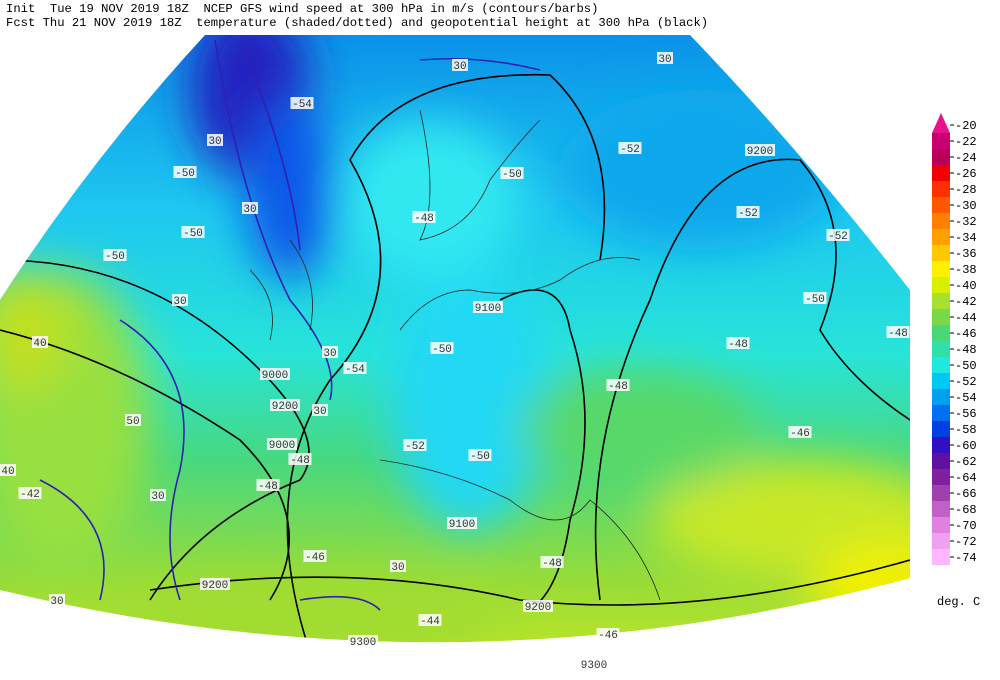 The image size is (1000, 680). I want to click on colorbar-label: -36, so click(966, 254).